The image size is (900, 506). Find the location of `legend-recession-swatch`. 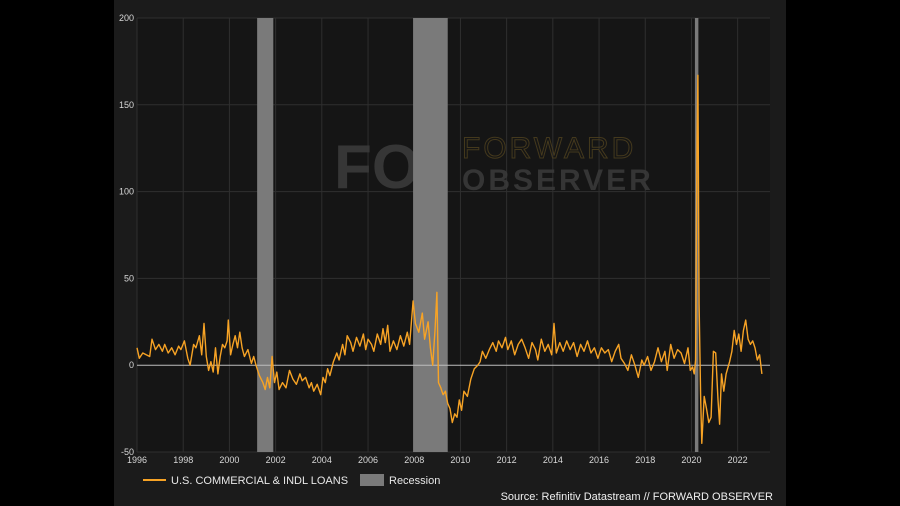

legend-recession-swatch is located at coordinates (372, 480).